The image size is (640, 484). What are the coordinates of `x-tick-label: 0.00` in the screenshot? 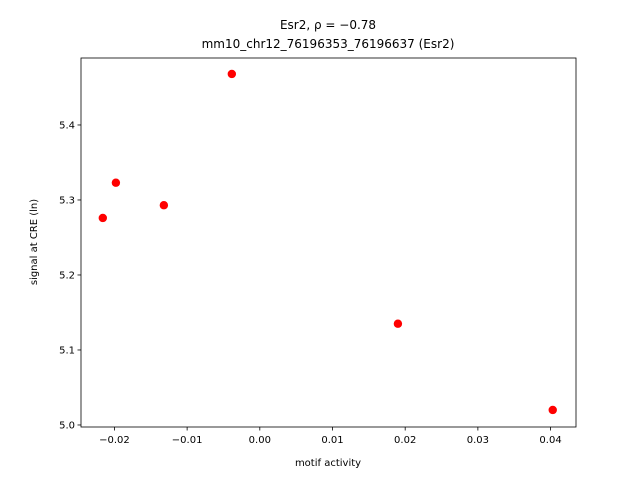 It's located at (260, 440).